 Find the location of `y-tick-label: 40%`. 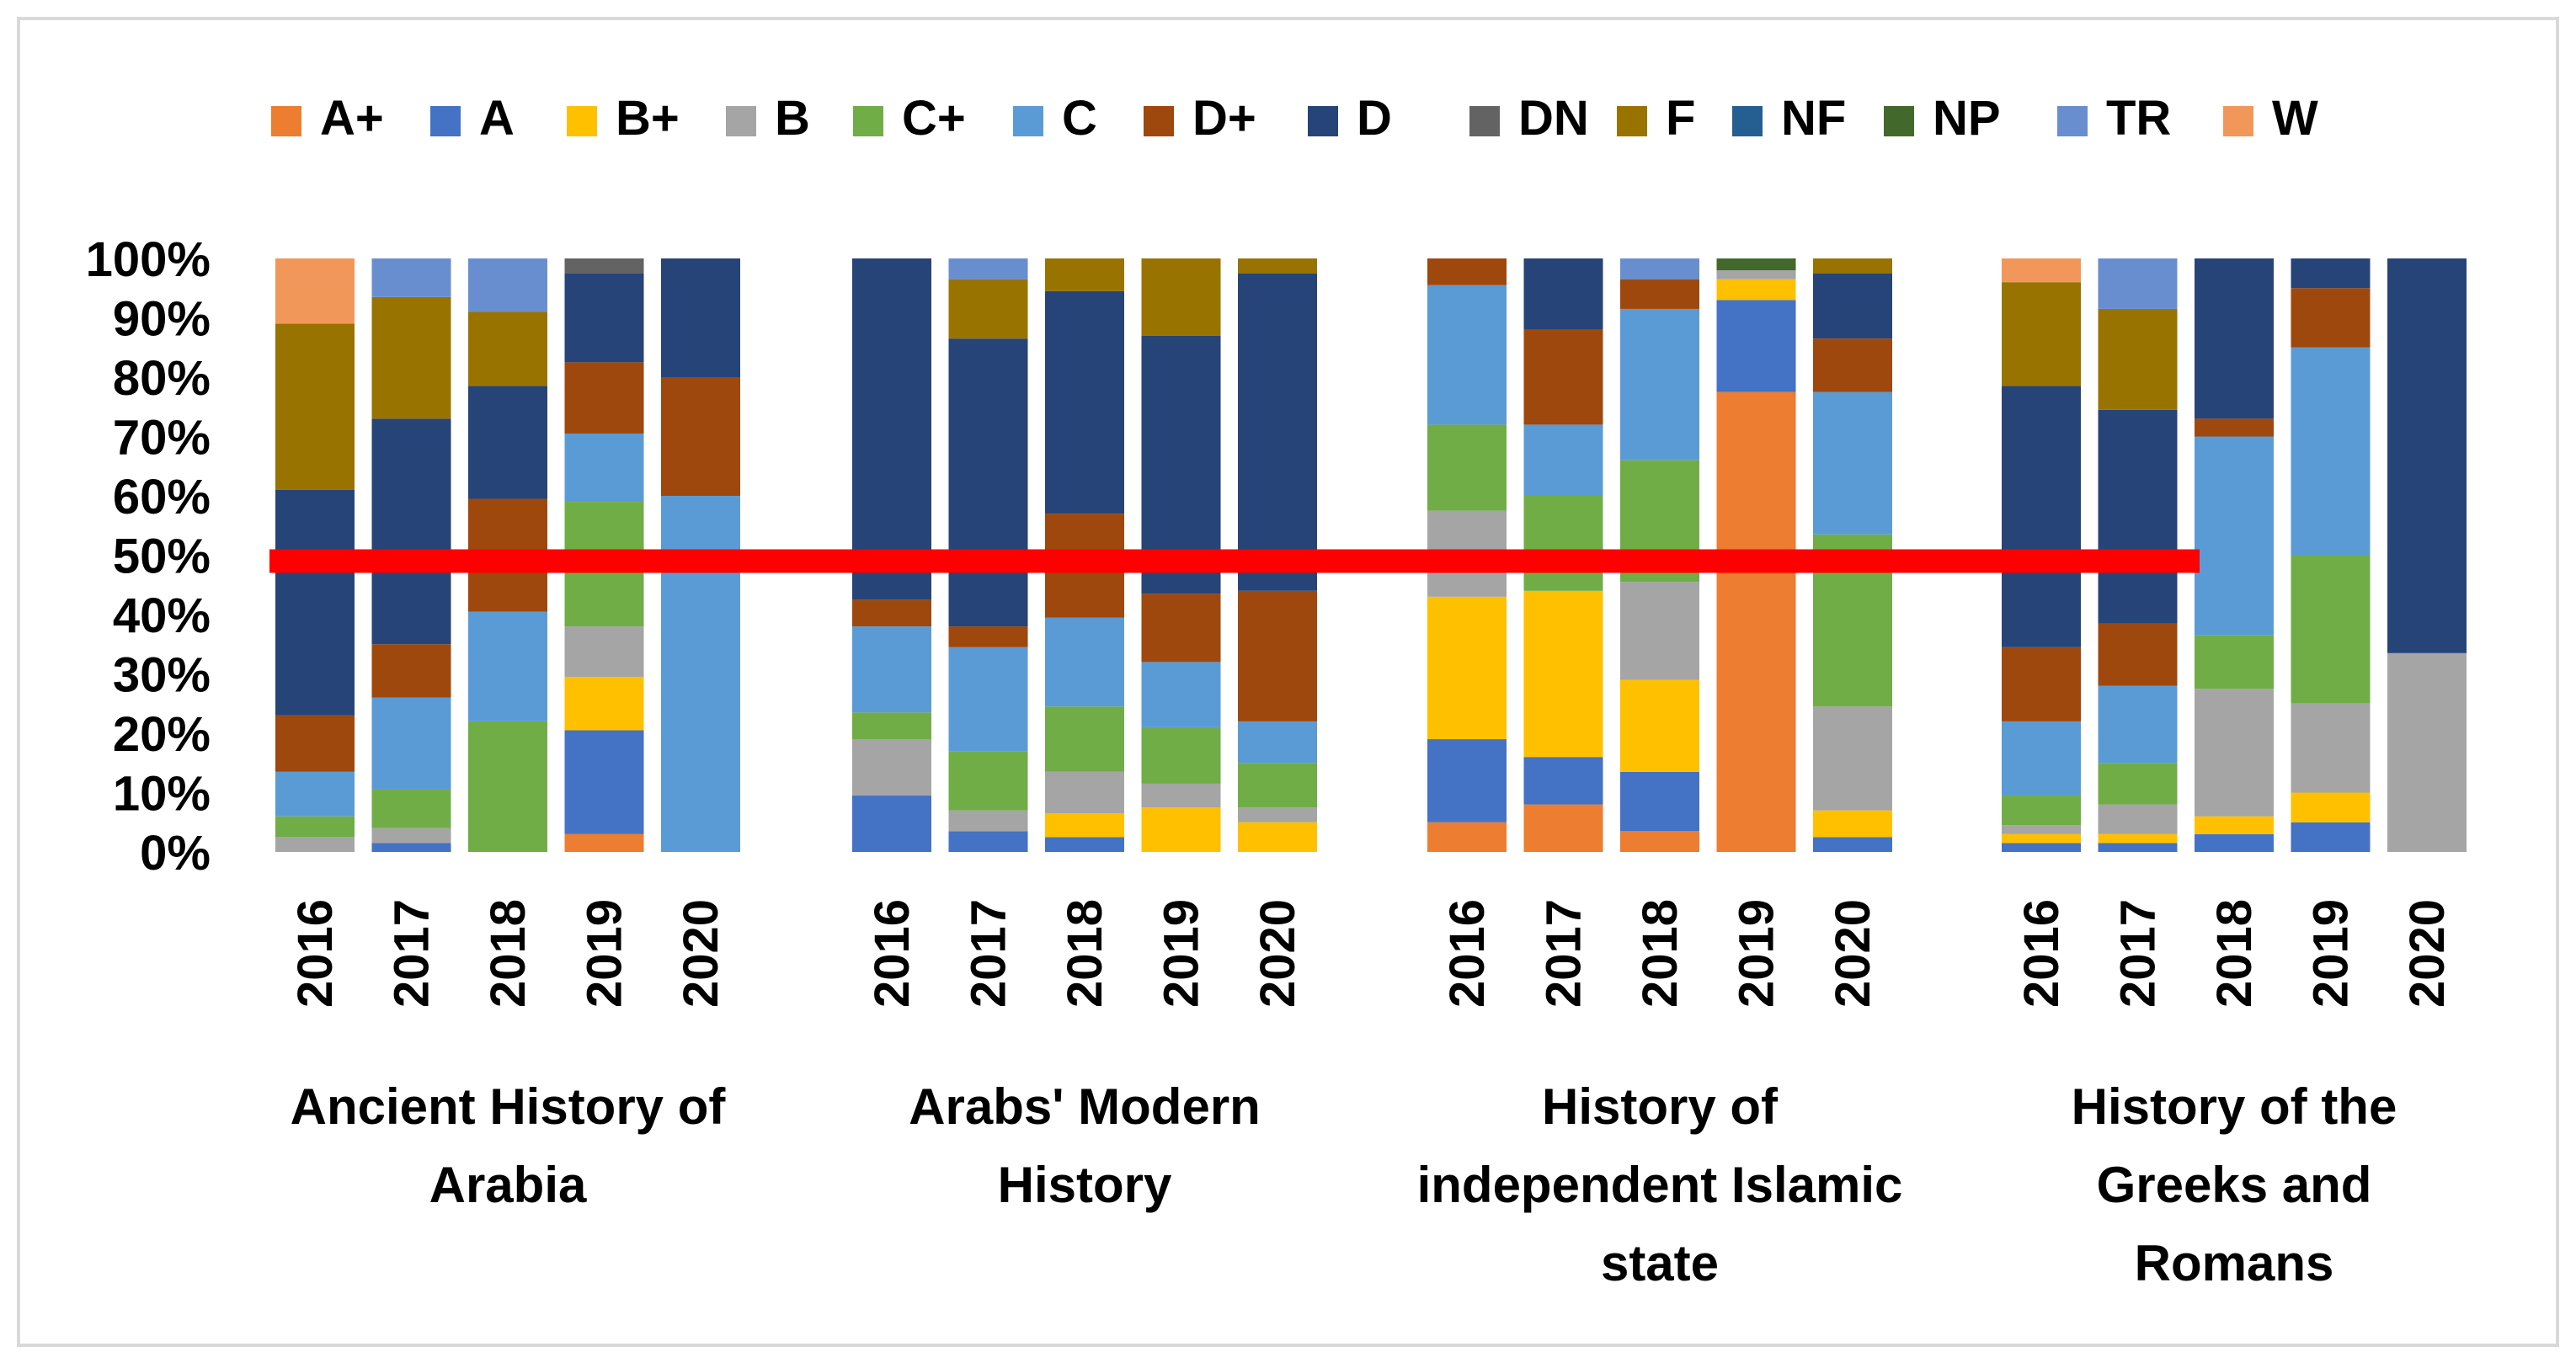

y-tick-label: 40% is located at coordinates (162, 615).